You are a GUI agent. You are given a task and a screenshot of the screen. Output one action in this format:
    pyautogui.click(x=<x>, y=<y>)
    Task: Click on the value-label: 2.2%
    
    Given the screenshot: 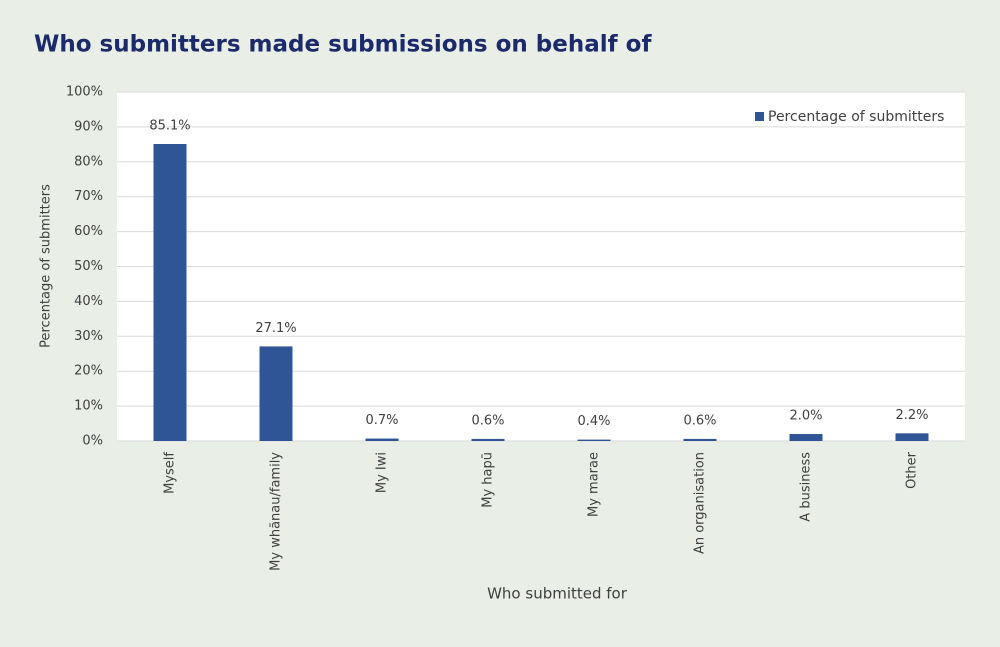 What is the action you would take?
    pyautogui.click(x=911, y=415)
    